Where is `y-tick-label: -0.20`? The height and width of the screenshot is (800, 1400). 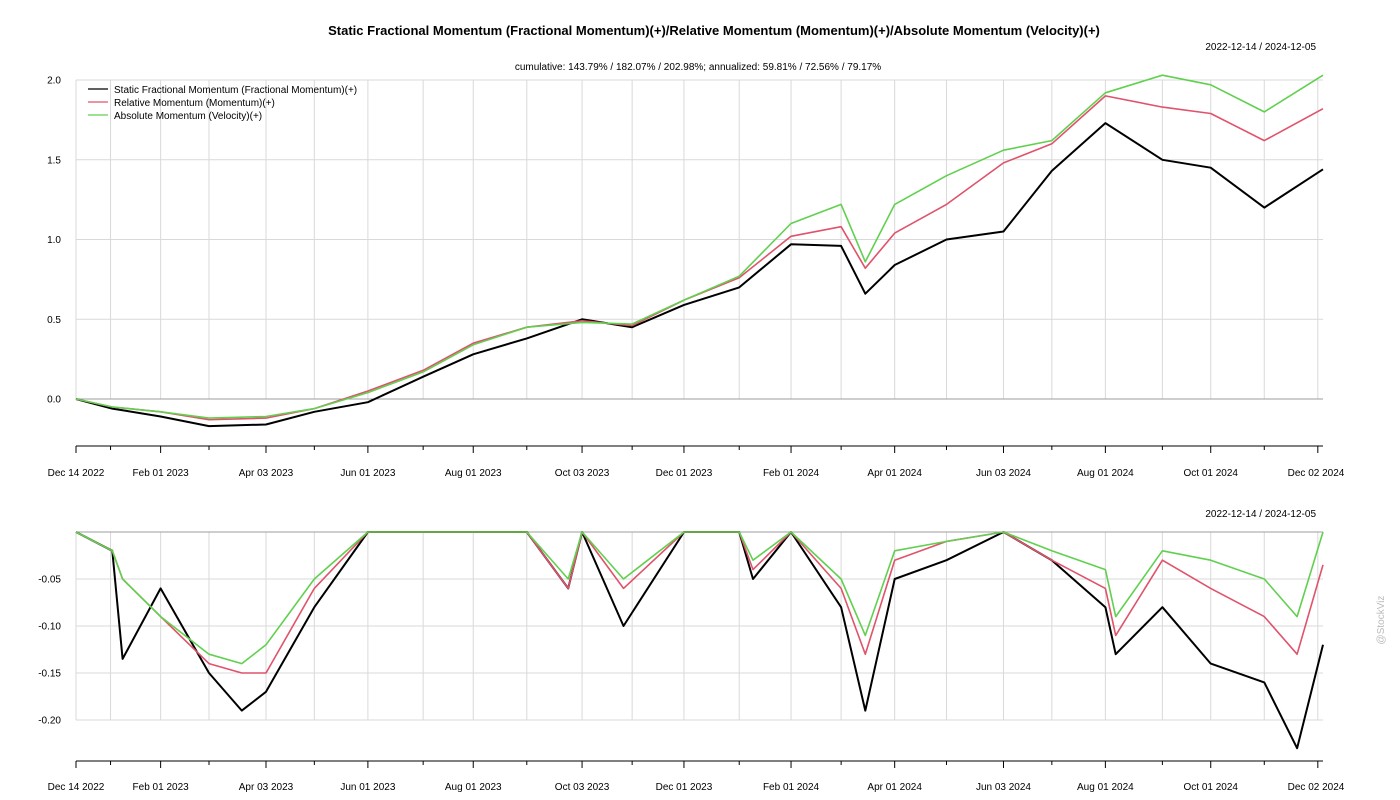
y-tick-label: -0.20 is located at coordinates (49, 721).